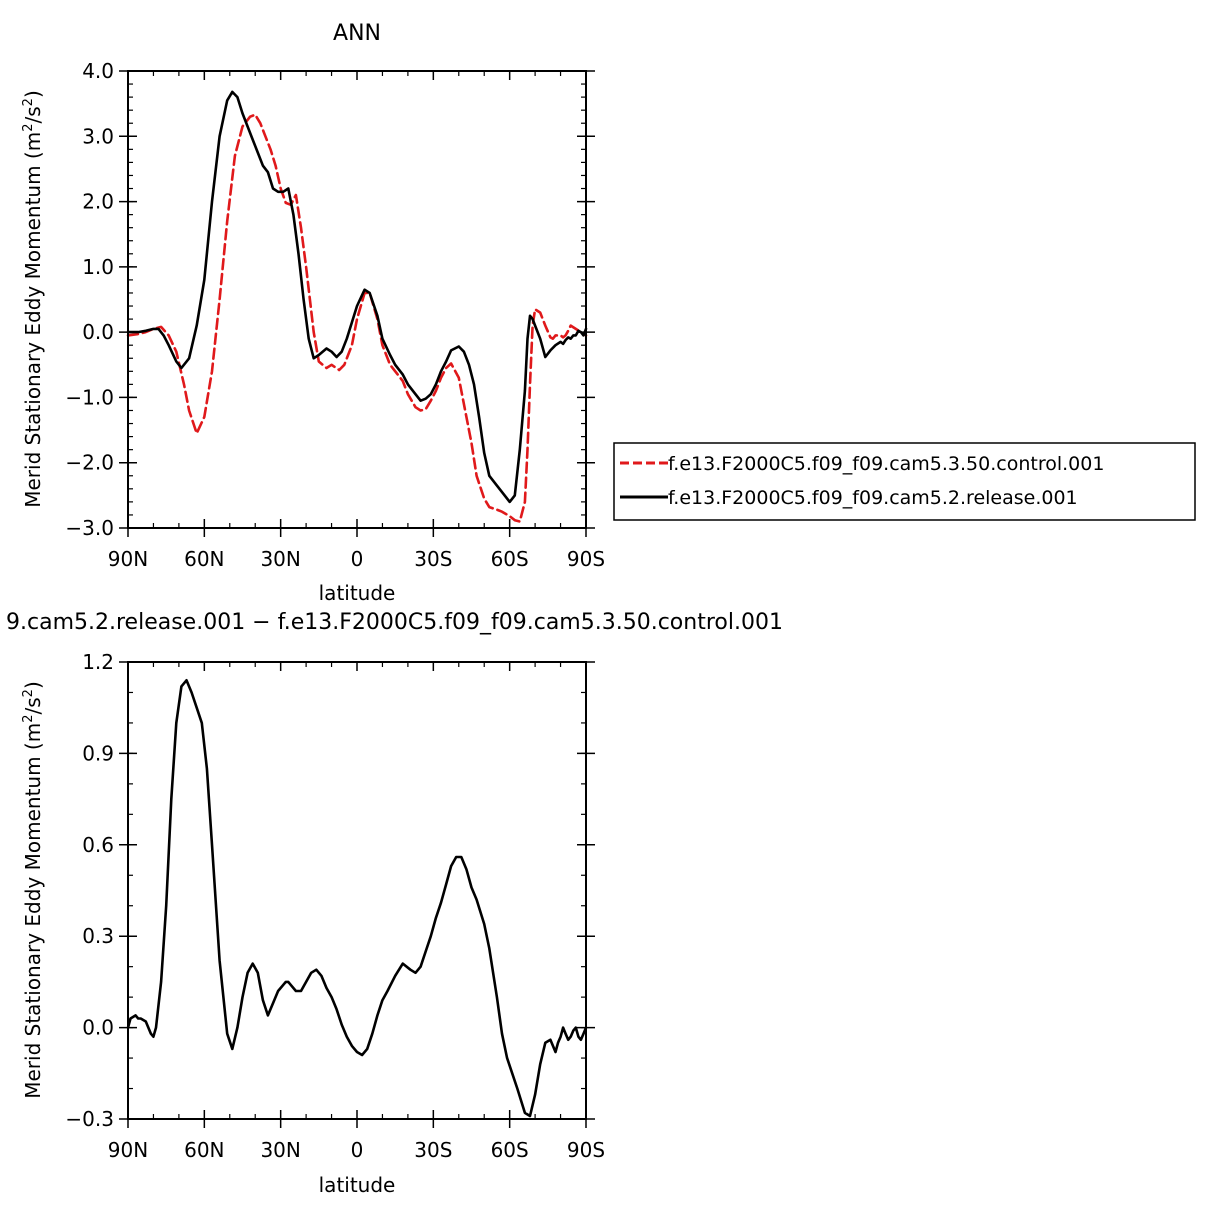  Describe the element at coordinates (89, 463) in the screenshot. I see `y-tick-label: −2.0` at that location.